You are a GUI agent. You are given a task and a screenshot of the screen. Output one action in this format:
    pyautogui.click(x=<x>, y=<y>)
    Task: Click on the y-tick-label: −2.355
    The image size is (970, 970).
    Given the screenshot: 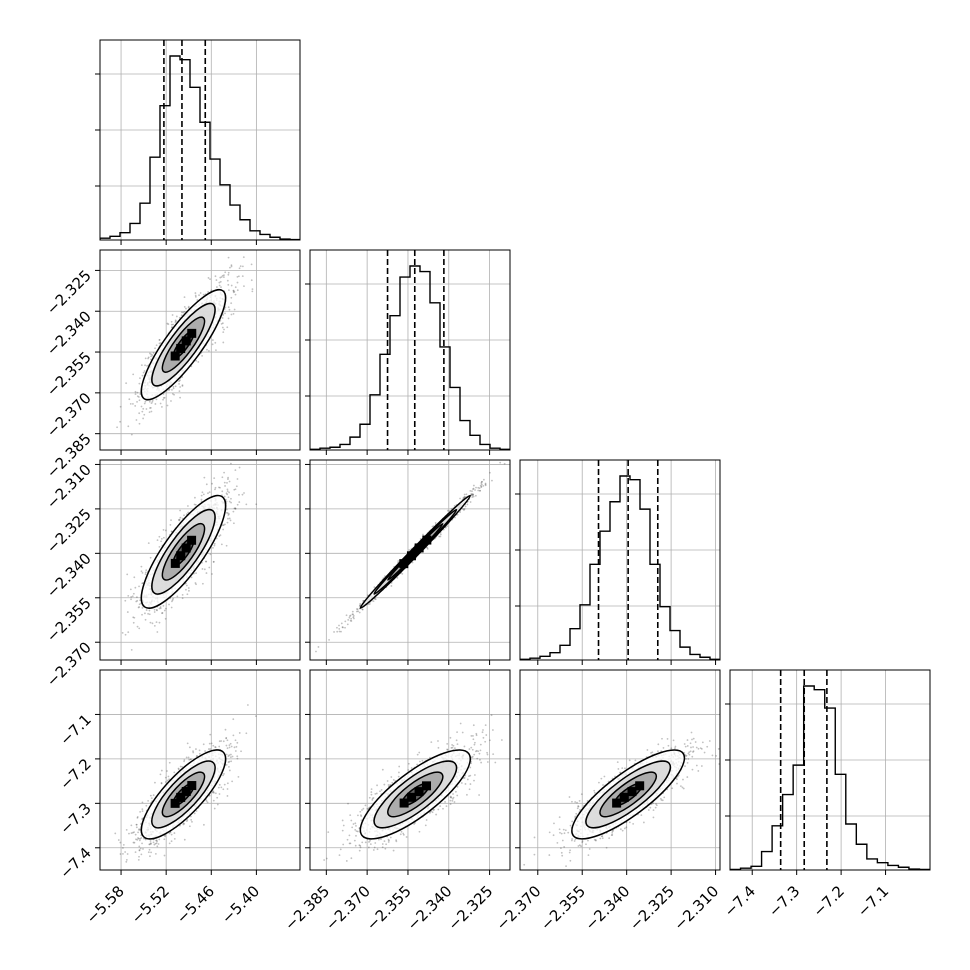 What is the action you would take?
    pyautogui.click(x=69, y=374)
    